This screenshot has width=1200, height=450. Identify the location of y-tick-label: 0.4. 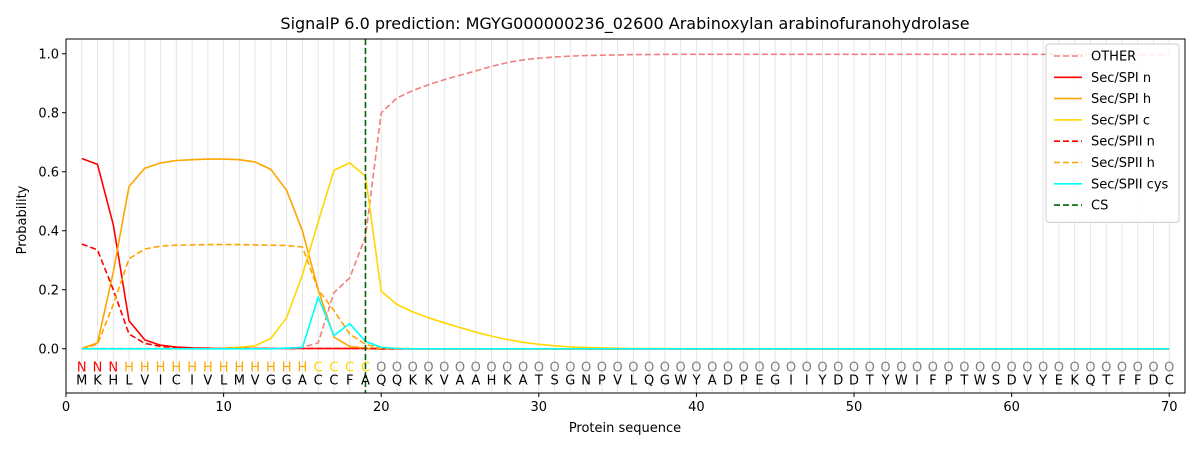
(48, 231).